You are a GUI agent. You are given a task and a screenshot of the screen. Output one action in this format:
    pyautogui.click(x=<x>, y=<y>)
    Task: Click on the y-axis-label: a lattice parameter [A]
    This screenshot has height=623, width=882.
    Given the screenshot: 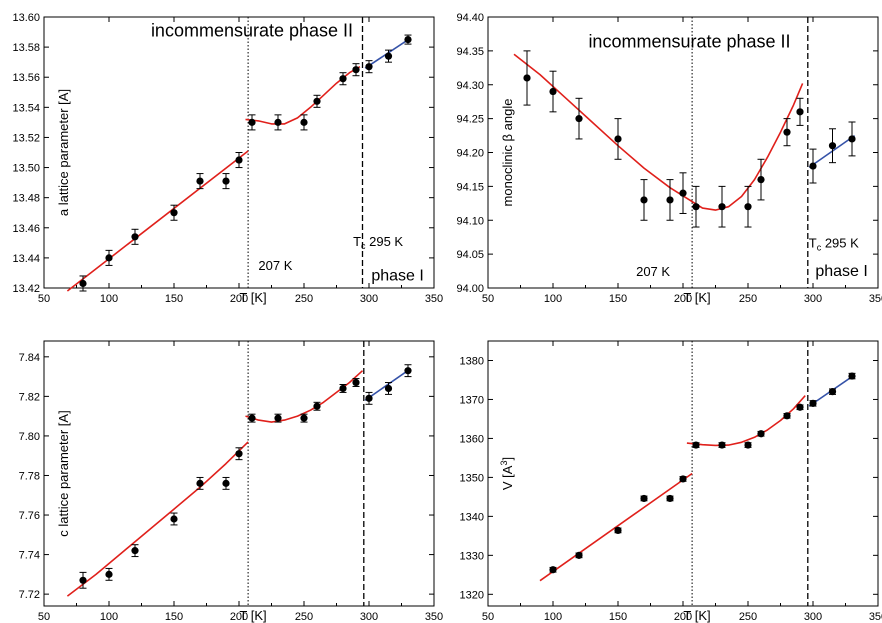 What is the action you would take?
    pyautogui.click(x=63, y=152)
    